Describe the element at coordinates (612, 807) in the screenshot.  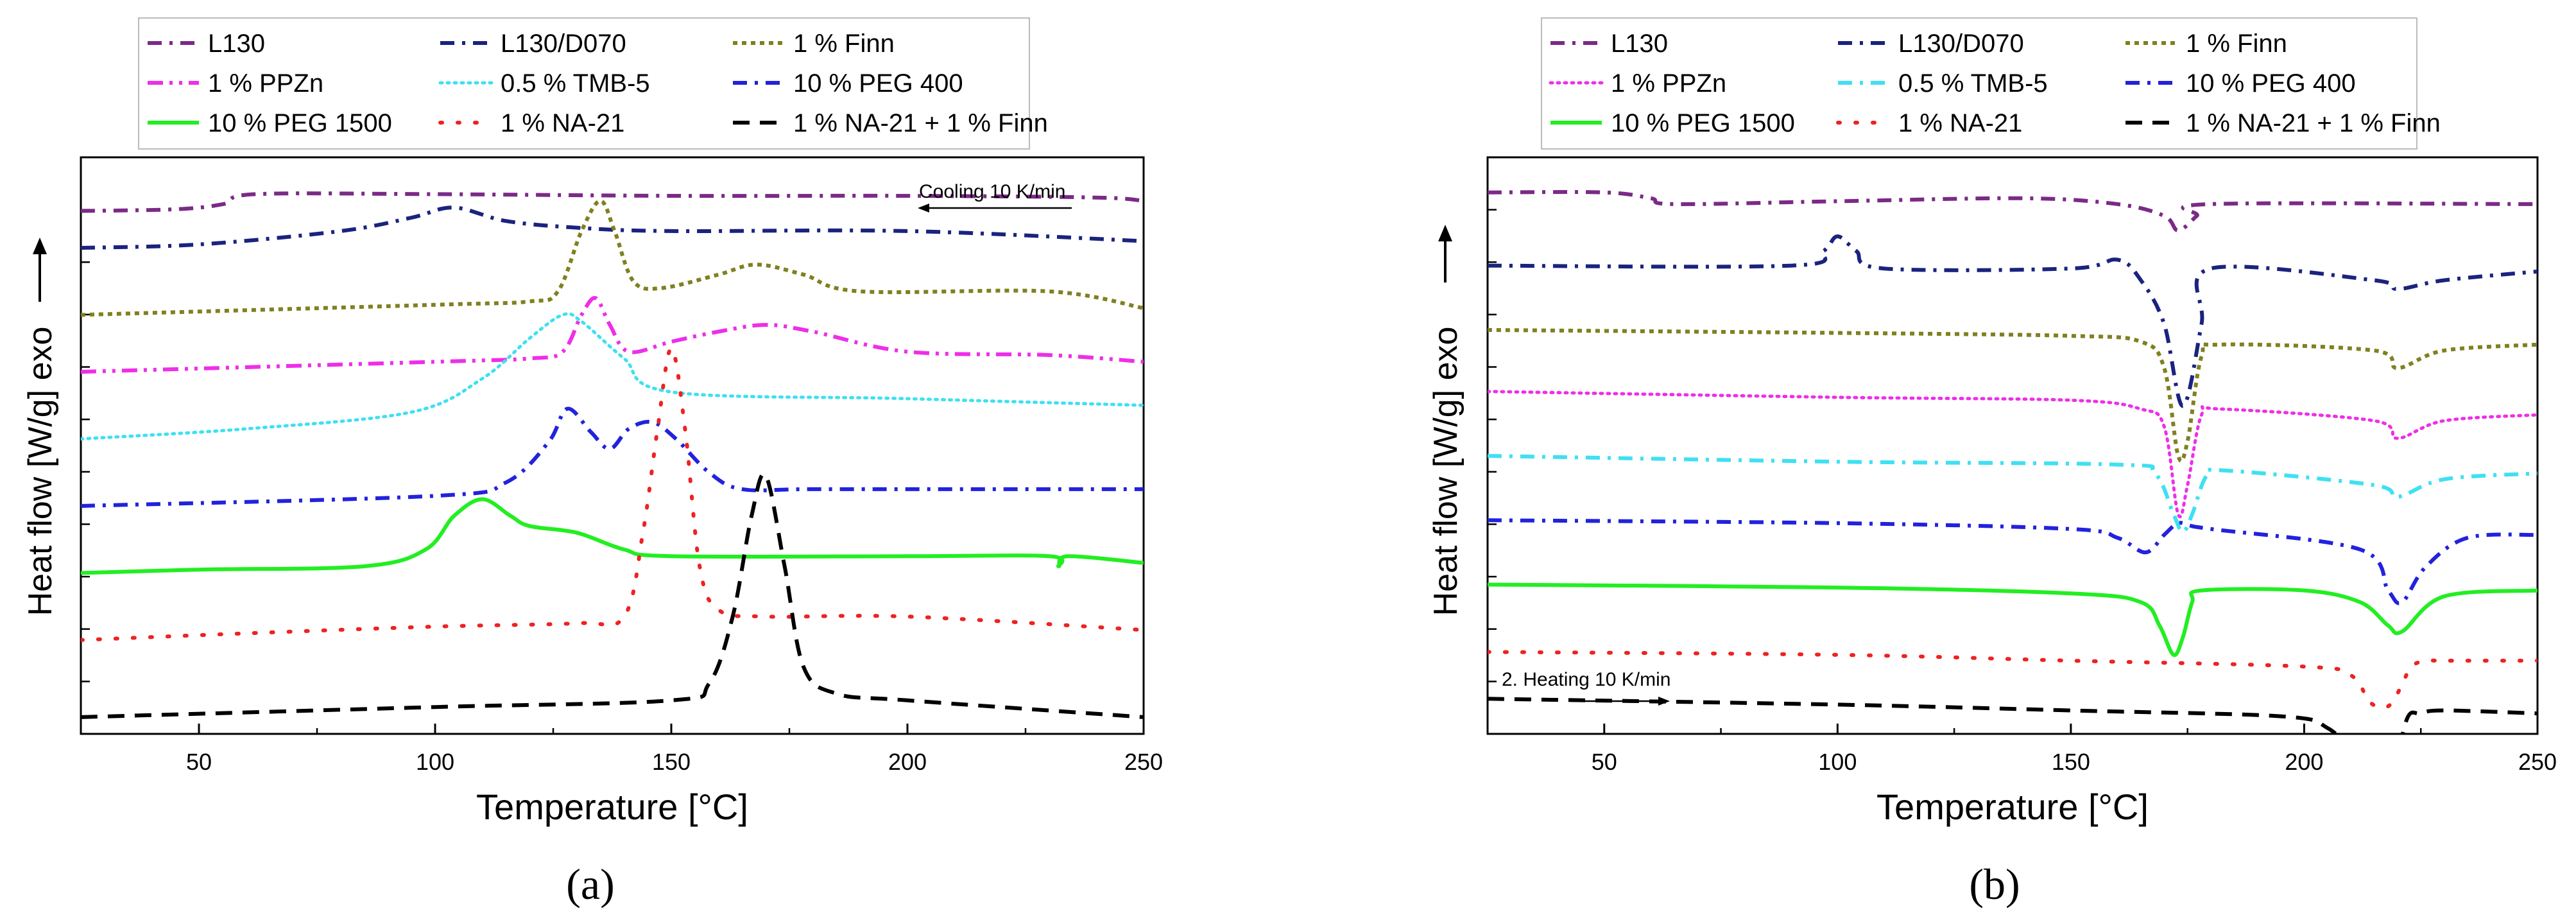
I see `x-axis-label-a: Temperature [°C]` at that location.